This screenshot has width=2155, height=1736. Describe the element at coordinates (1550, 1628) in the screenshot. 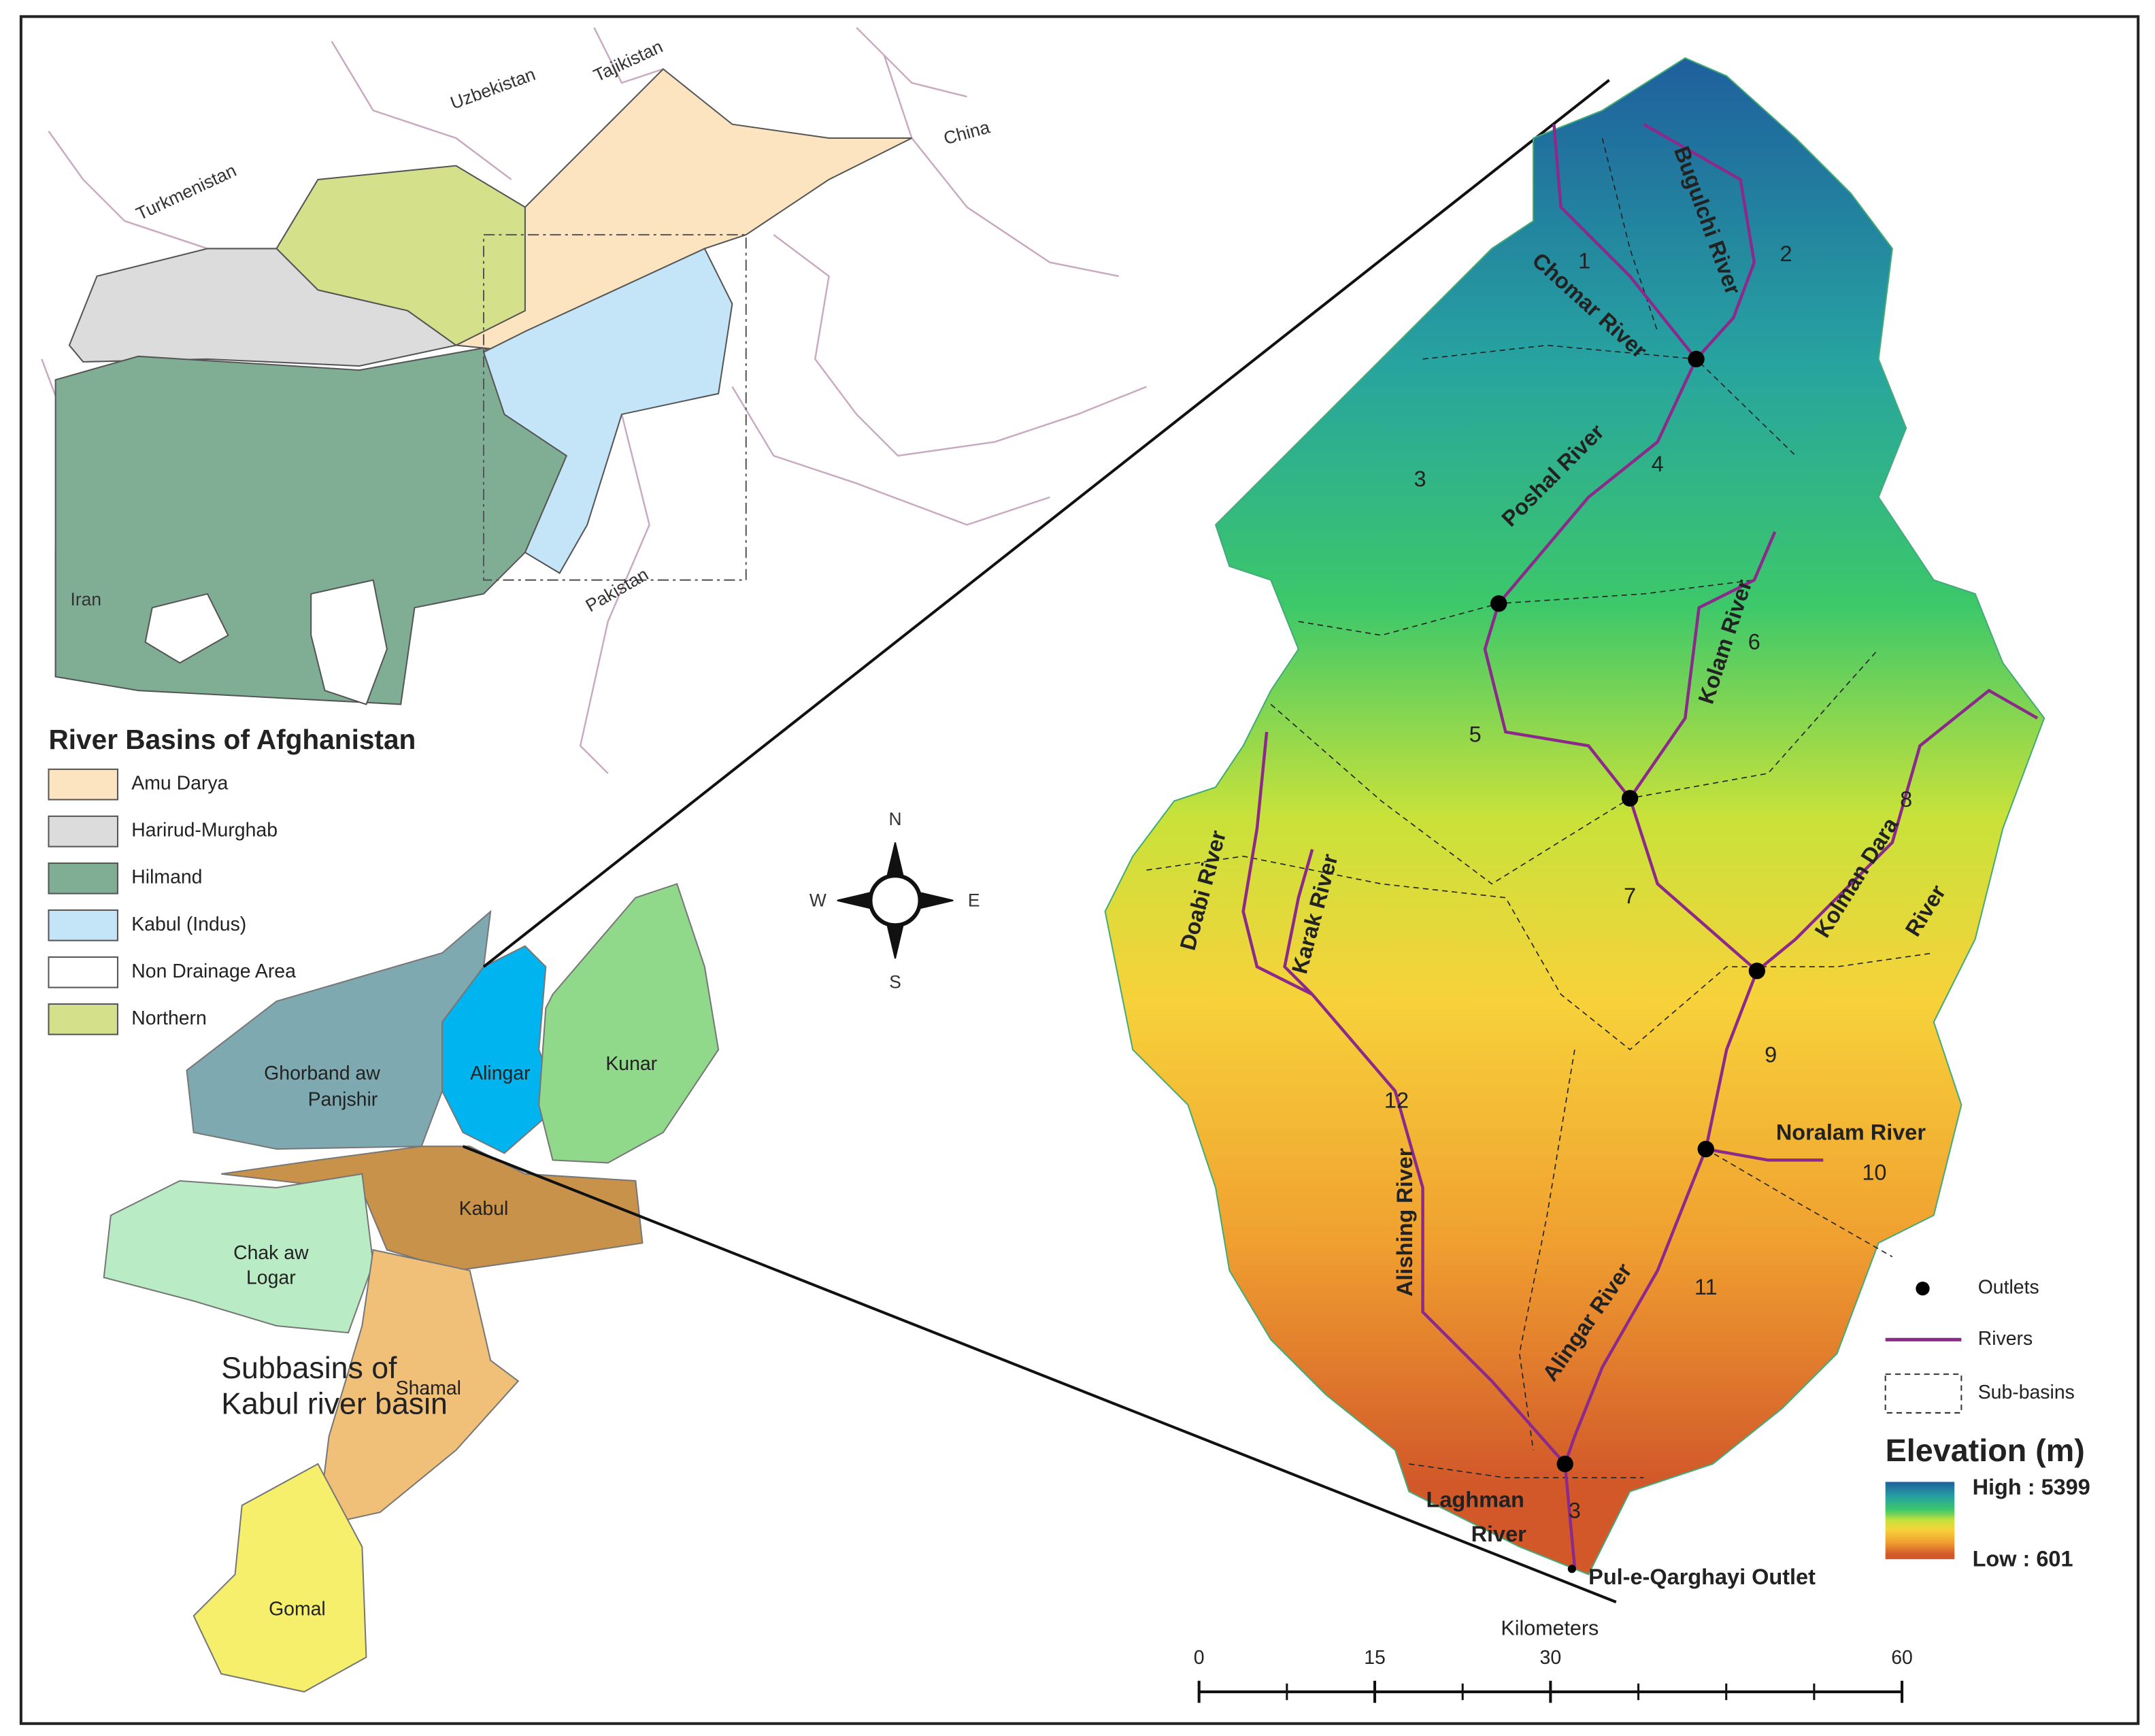

I see `scale-title: Kilometers` at that location.